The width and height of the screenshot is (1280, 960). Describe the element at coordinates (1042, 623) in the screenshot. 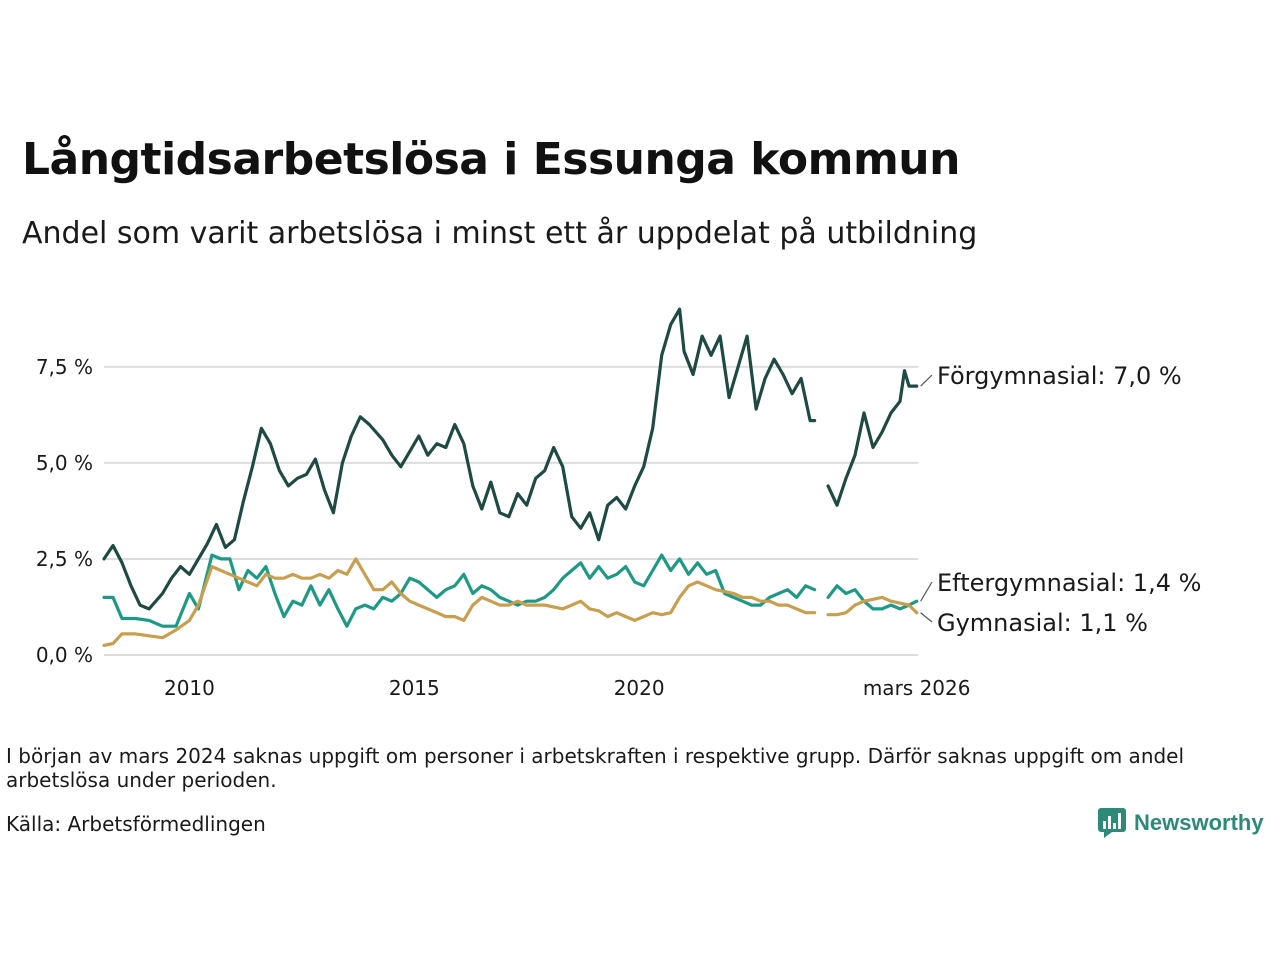

I see `end-label-gymnasial: Gymnasial: 1,1 %` at that location.